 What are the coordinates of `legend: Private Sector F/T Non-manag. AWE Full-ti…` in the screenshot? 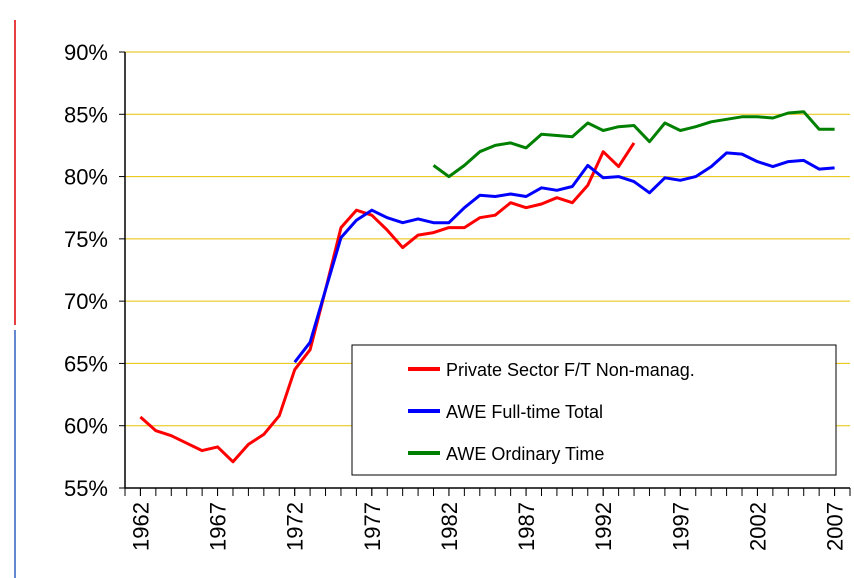 It's located at (594, 410).